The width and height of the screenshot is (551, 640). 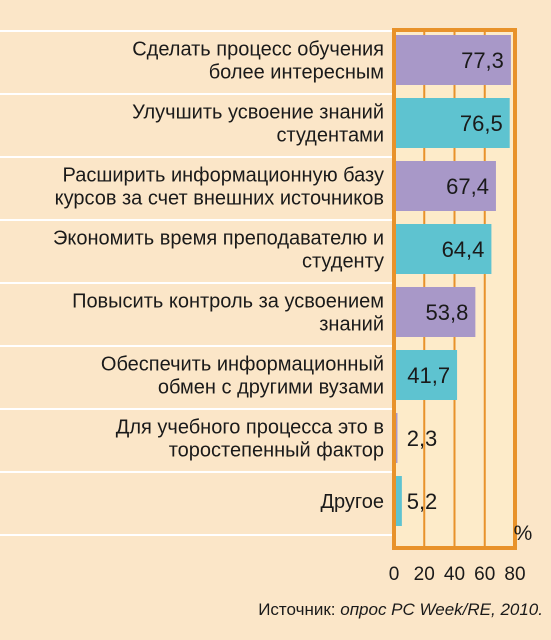 What do you see at coordinates (422, 501) in the screenshot?
I see `value-label: 5,2` at bounding box center [422, 501].